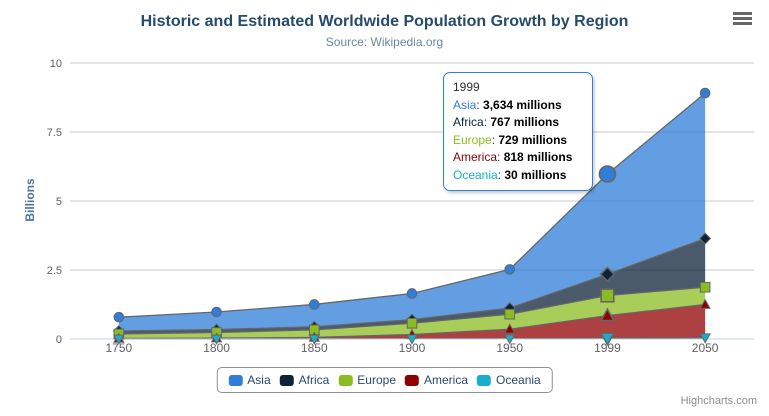  What do you see at coordinates (377, 380) in the screenshot?
I see `legend-label: Europe` at bounding box center [377, 380].